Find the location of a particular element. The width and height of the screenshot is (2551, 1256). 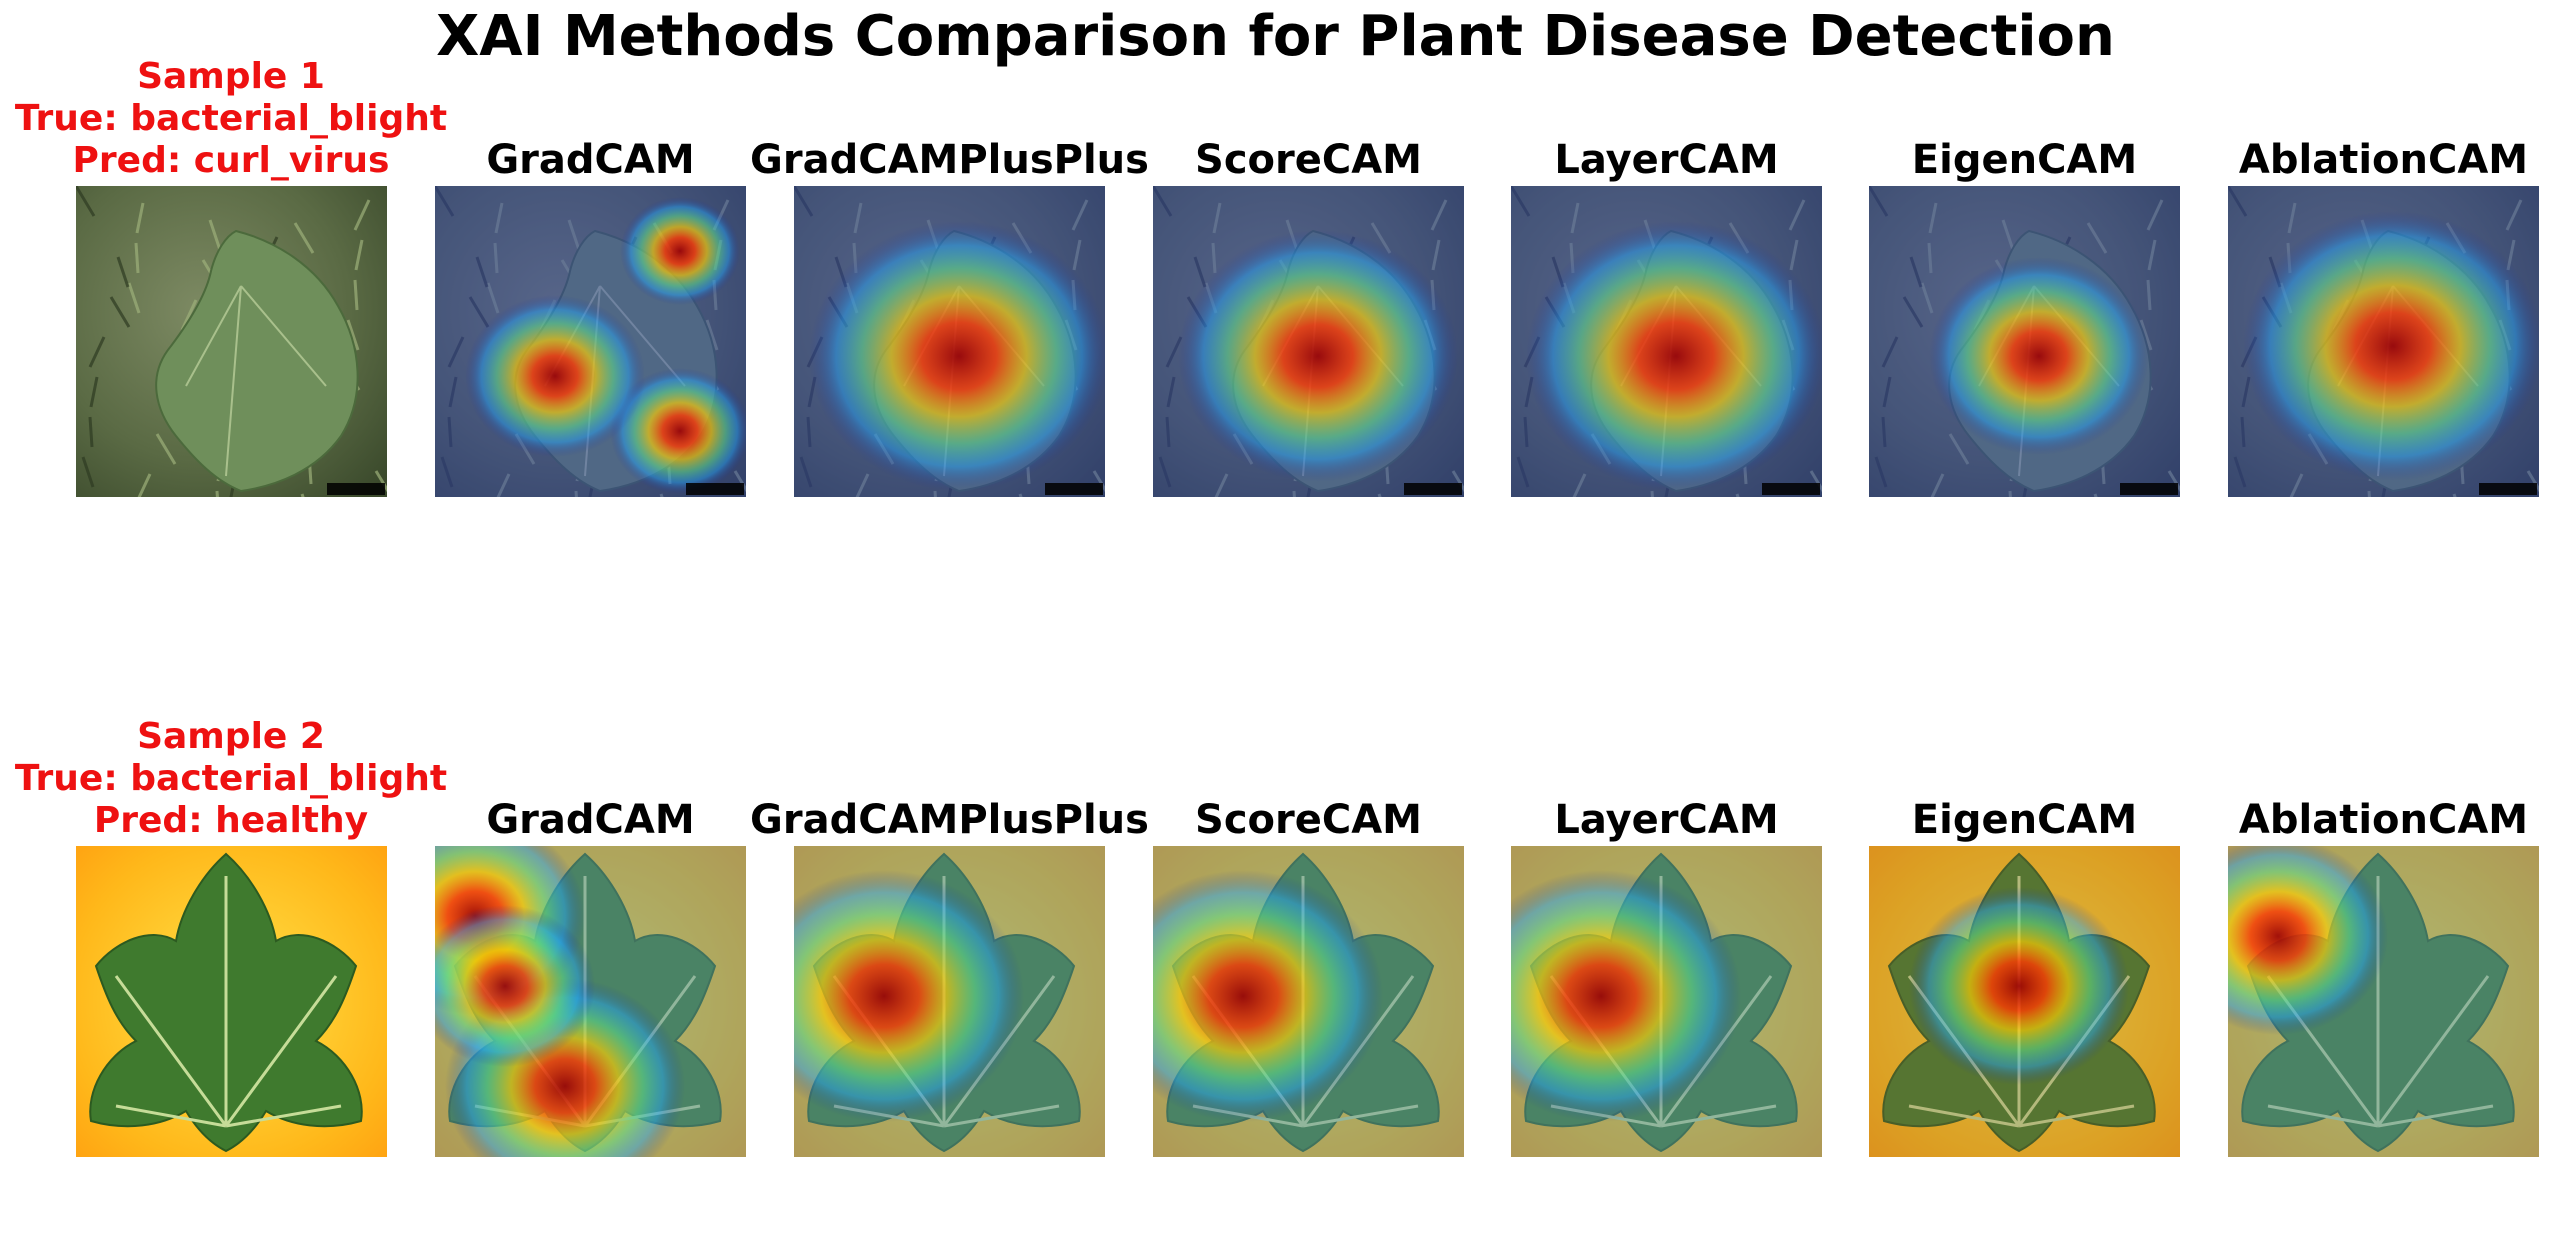

cotton-leaf-on-yellow-background-image is located at coordinates (231, 1001).